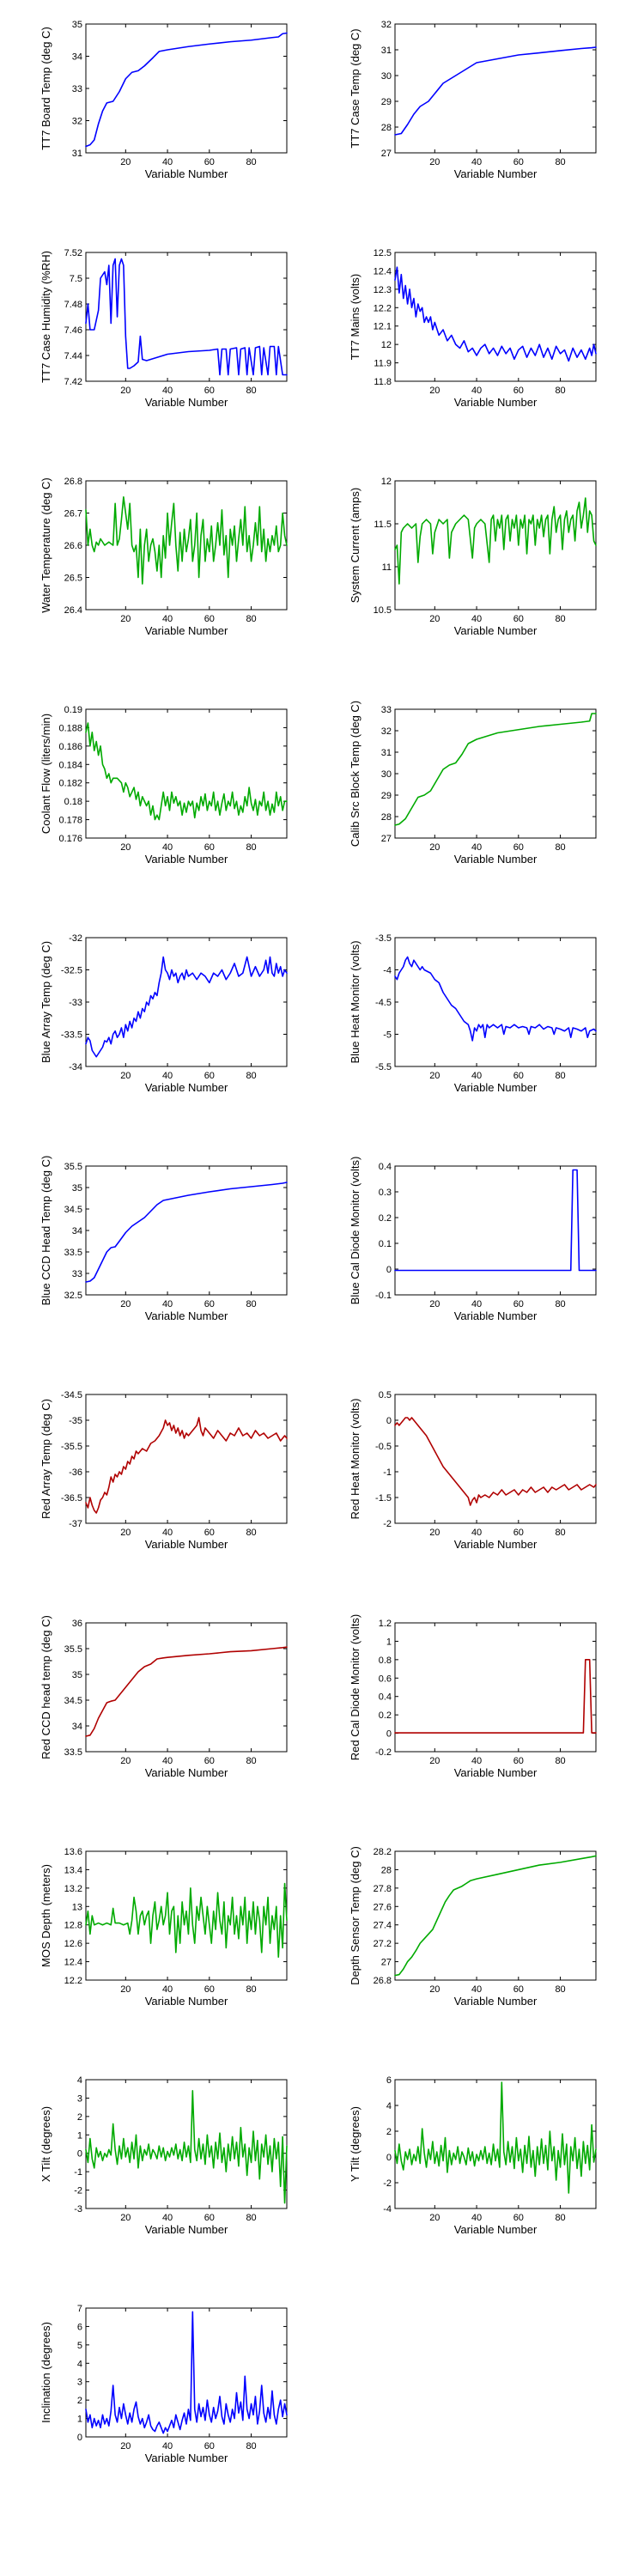  What do you see at coordinates (45, 545) in the screenshot?
I see `y-axis-label: Water Temperature (deg C)` at bounding box center [45, 545].